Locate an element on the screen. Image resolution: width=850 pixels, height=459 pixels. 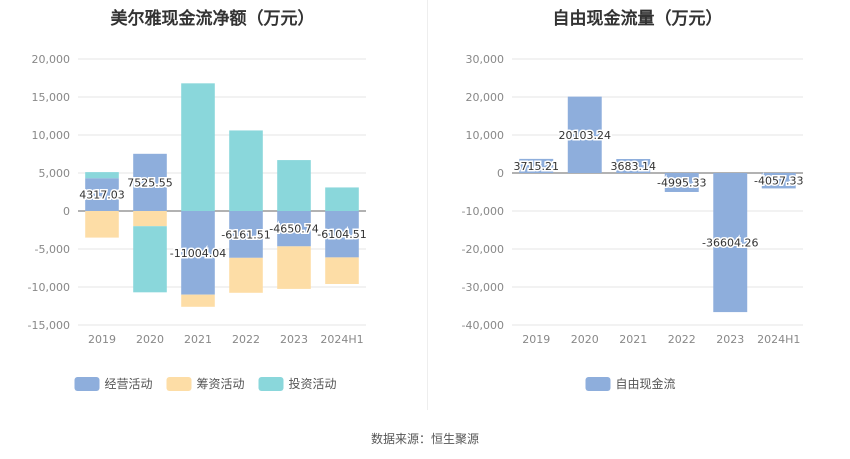
cashflow-ytick-label: -5,000 is located at coordinates (52, 249).